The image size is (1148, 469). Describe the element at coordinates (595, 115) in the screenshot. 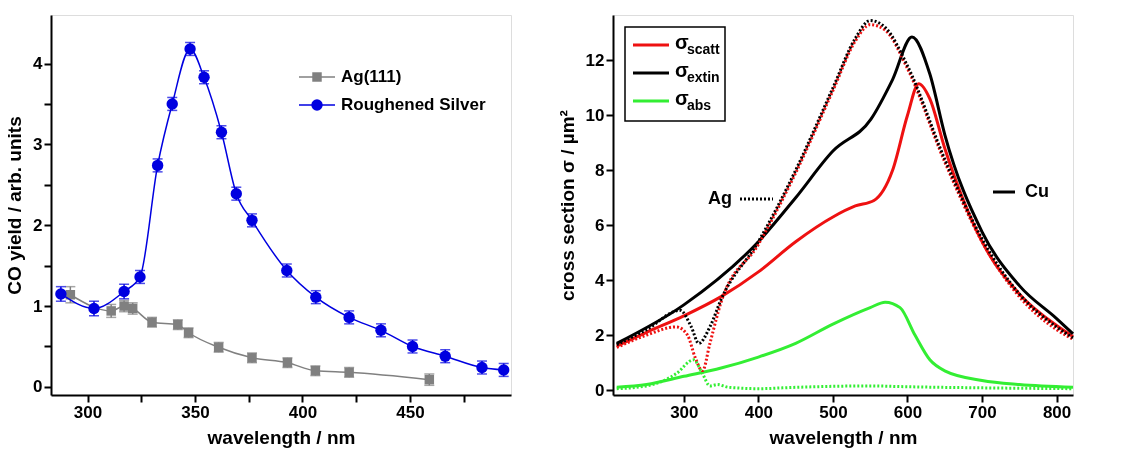

I see `y-tick-label: 10` at that location.